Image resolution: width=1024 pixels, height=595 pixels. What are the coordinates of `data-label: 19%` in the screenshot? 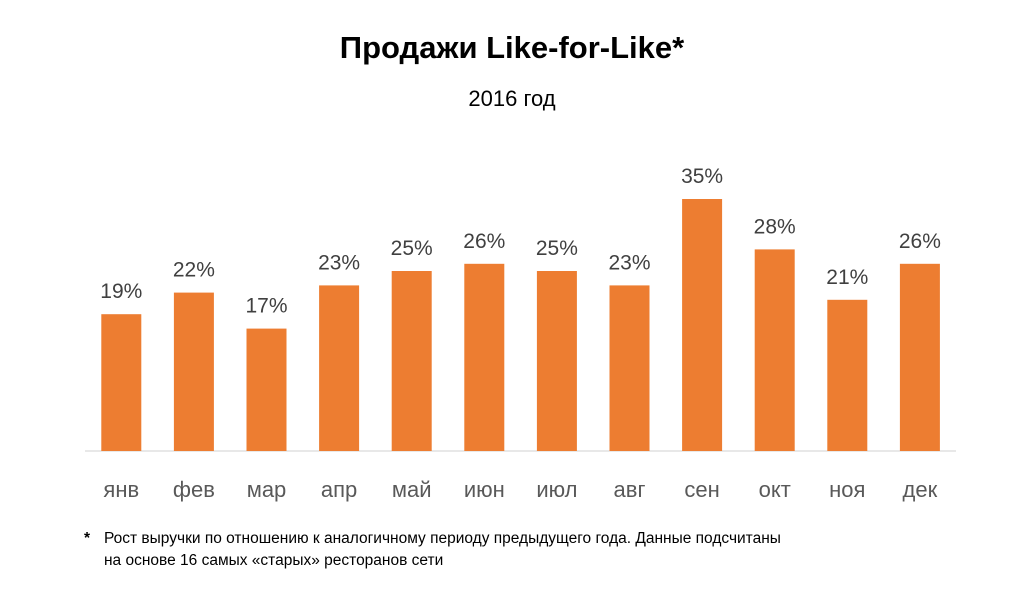 It's located at (121, 291).